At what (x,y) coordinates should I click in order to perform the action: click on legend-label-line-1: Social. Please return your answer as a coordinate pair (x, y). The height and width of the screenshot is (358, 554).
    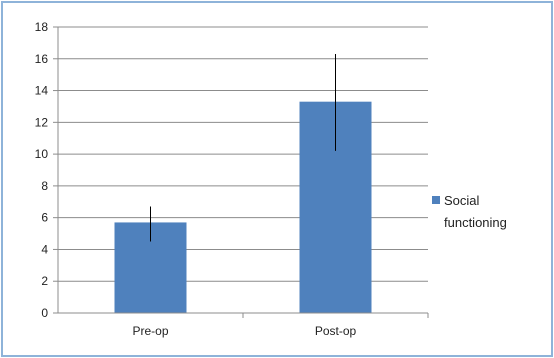
    Looking at the image, I should click on (462, 200).